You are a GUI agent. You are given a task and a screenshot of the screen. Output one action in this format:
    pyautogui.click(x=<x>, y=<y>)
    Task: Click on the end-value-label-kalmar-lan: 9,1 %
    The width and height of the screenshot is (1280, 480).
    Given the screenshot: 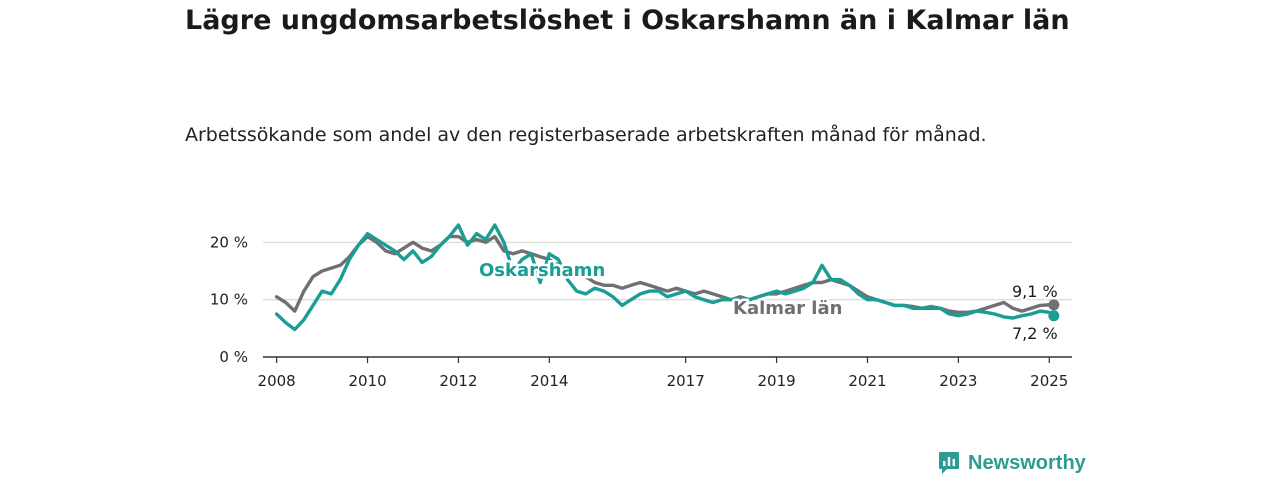 What is the action you would take?
    pyautogui.click(x=1035, y=291)
    